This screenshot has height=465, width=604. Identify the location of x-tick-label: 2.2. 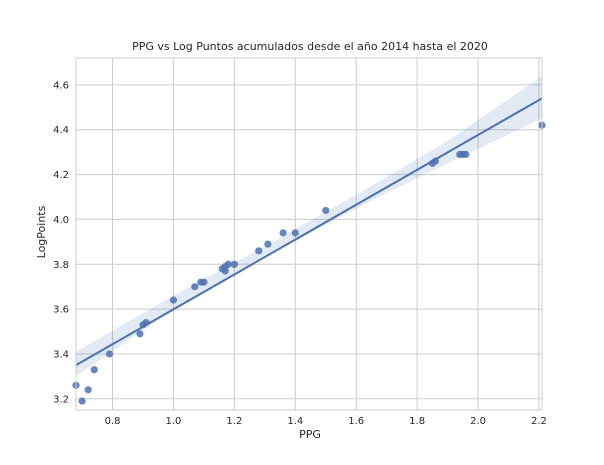
(539, 421).